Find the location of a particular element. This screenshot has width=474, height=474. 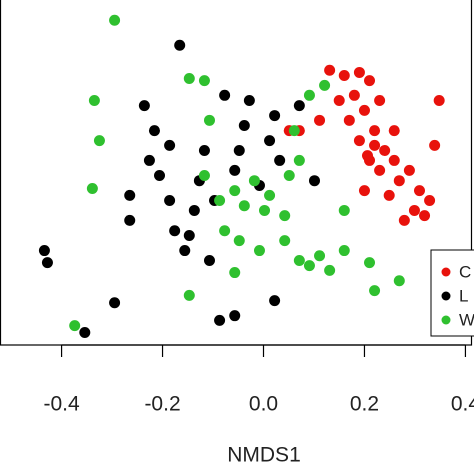

legend-label: L is located at coordinates (463, 295).